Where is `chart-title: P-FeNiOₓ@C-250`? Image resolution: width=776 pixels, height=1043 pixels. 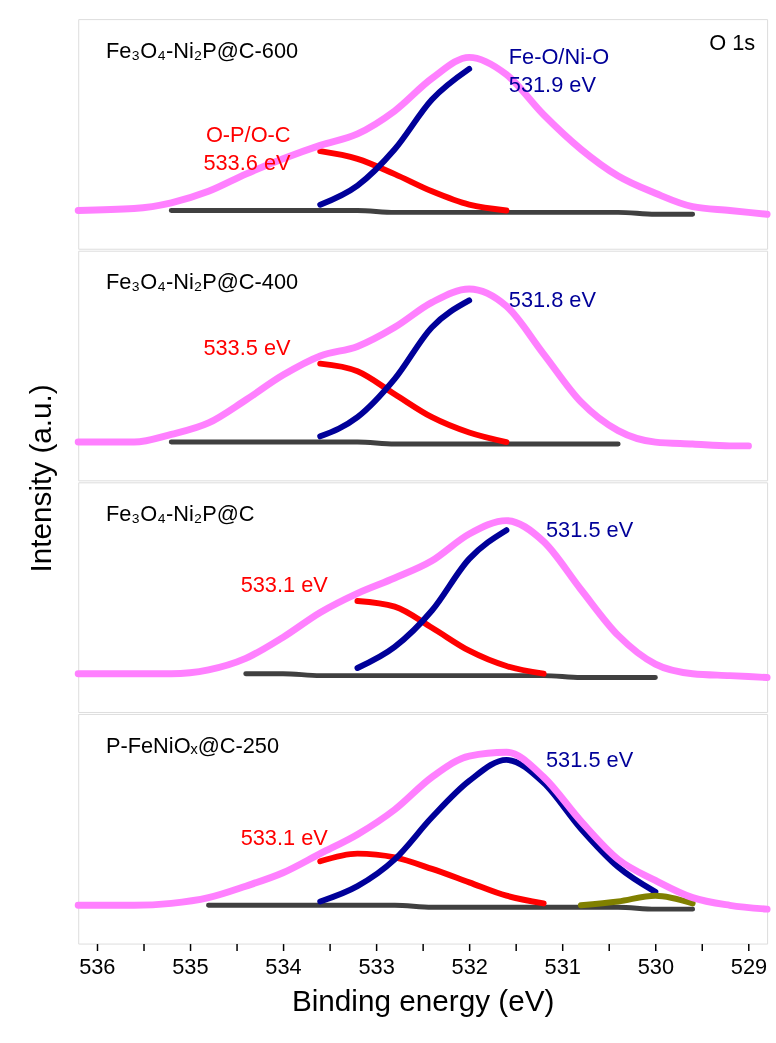 chart-title: P-FeNiOₓ@C-250 is located at coordinates (192, 745).